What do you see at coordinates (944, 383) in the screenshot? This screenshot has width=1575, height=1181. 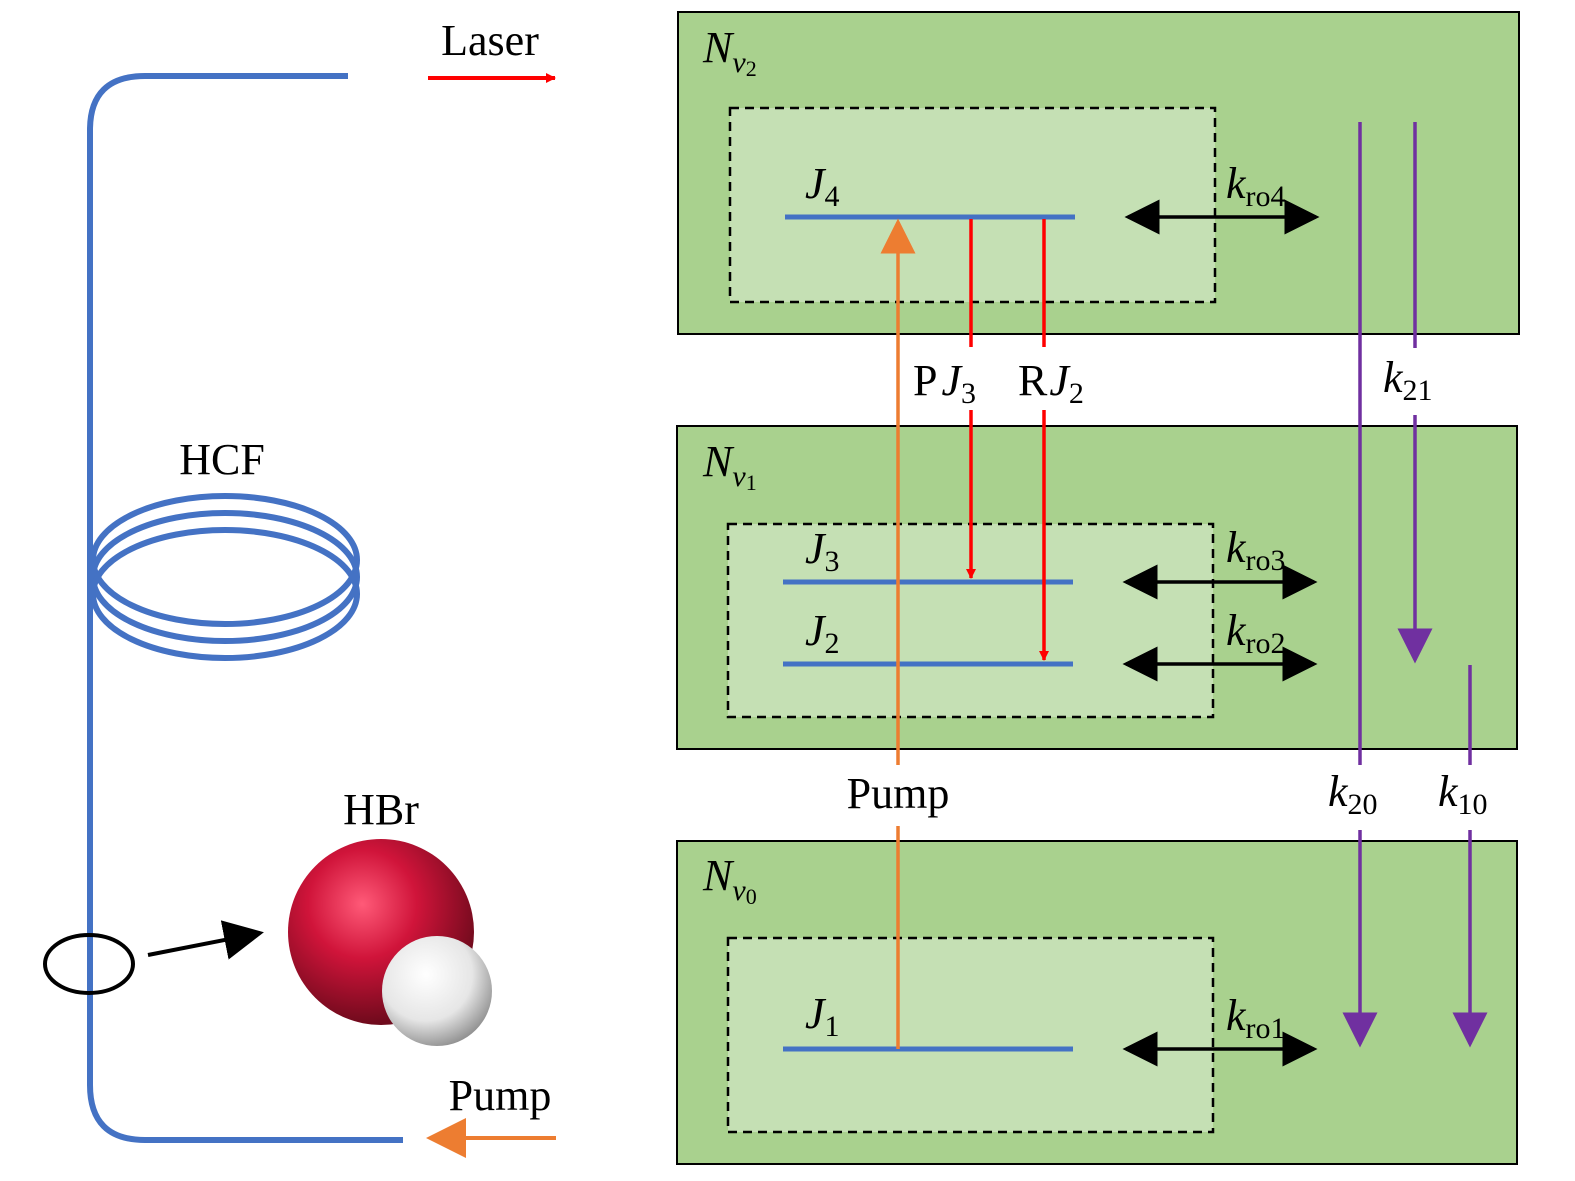 I see `p-branch-label: PJ3` at bounding box center [944, 383].